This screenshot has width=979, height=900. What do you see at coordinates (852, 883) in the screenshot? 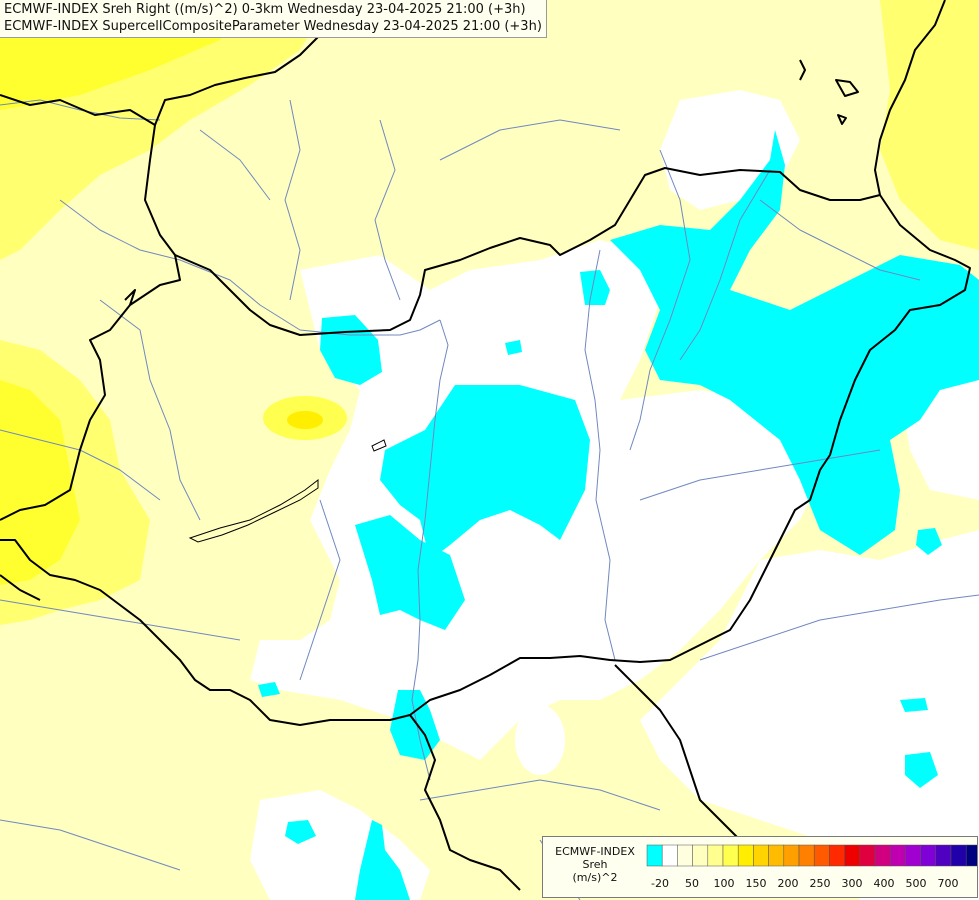
I see `legend-tick-label: 300` at bounding box center [852, 883].